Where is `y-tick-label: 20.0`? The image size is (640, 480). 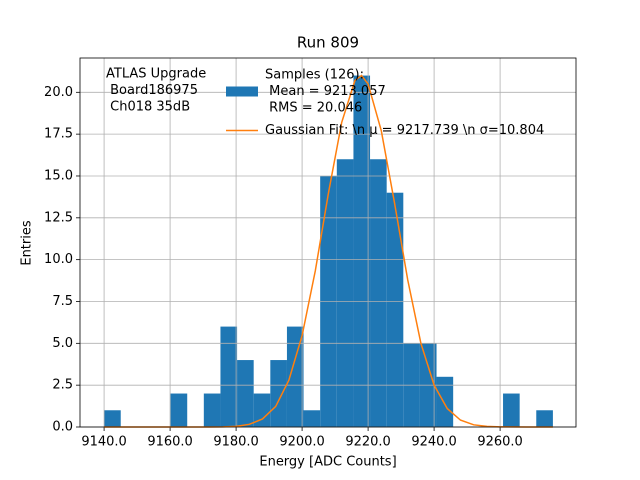
y-tick-label: 20.0 is located at coordinates (58, 92).